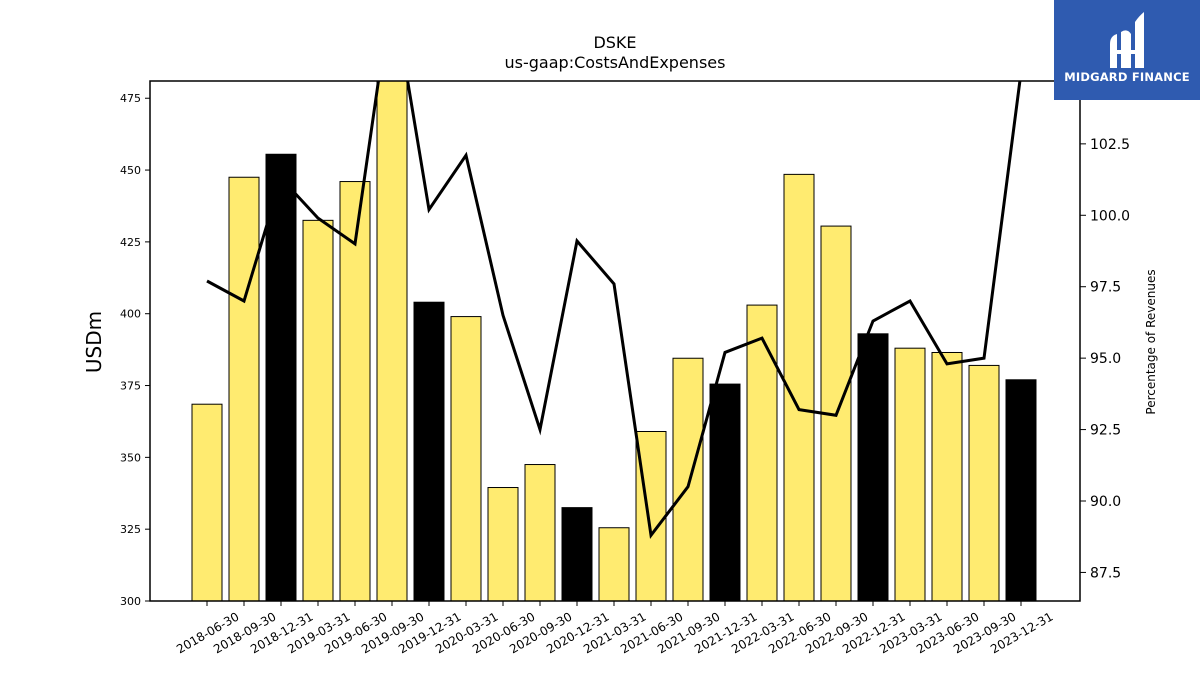 Image resolution: width=1200 pixels, height=675 pixels. I want to click on y-tick-label: 350, so click(130, 457).